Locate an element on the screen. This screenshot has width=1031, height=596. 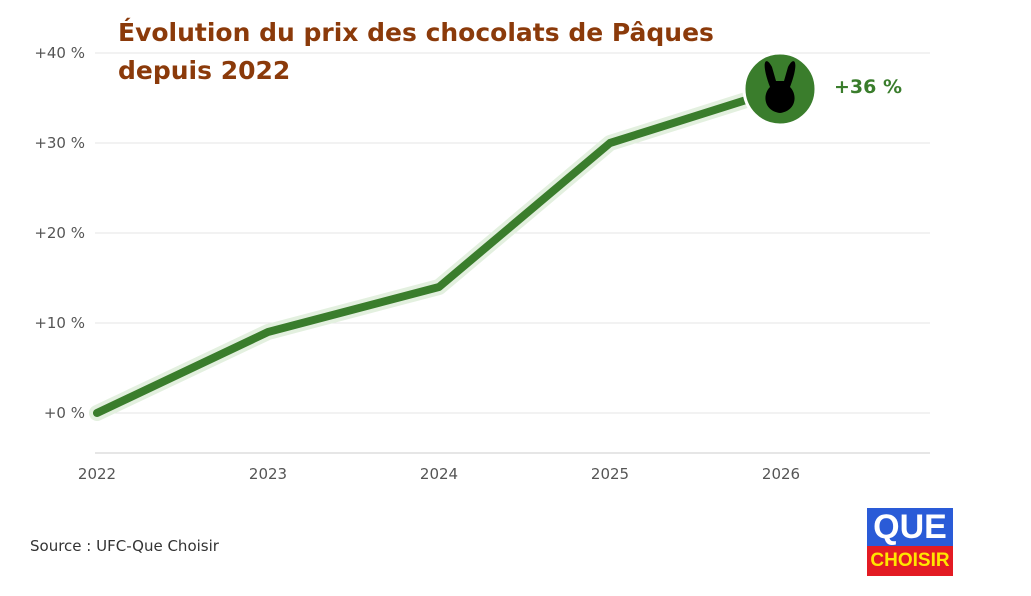
que-choisir-logo: QUE CHOISIR is located at coordinates (910, 542).